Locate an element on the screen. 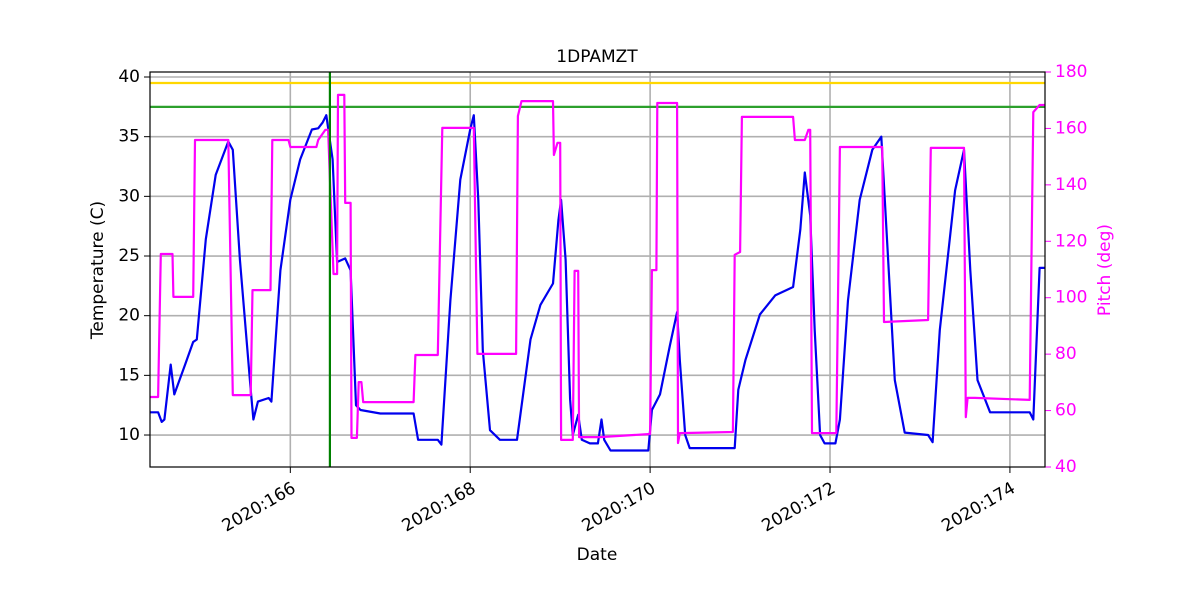  chart-title: 1DPAMZT is located at coordinates (597, 57).